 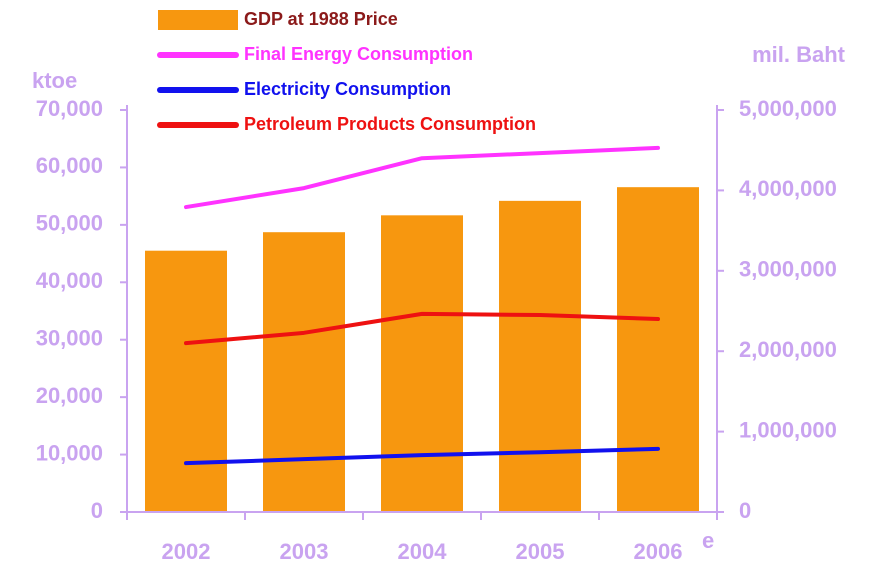 What do you see at coordinates (69, 108) in the screenshot?
I see `y-tick-label: 70,000` at bounding box center [69, 108].